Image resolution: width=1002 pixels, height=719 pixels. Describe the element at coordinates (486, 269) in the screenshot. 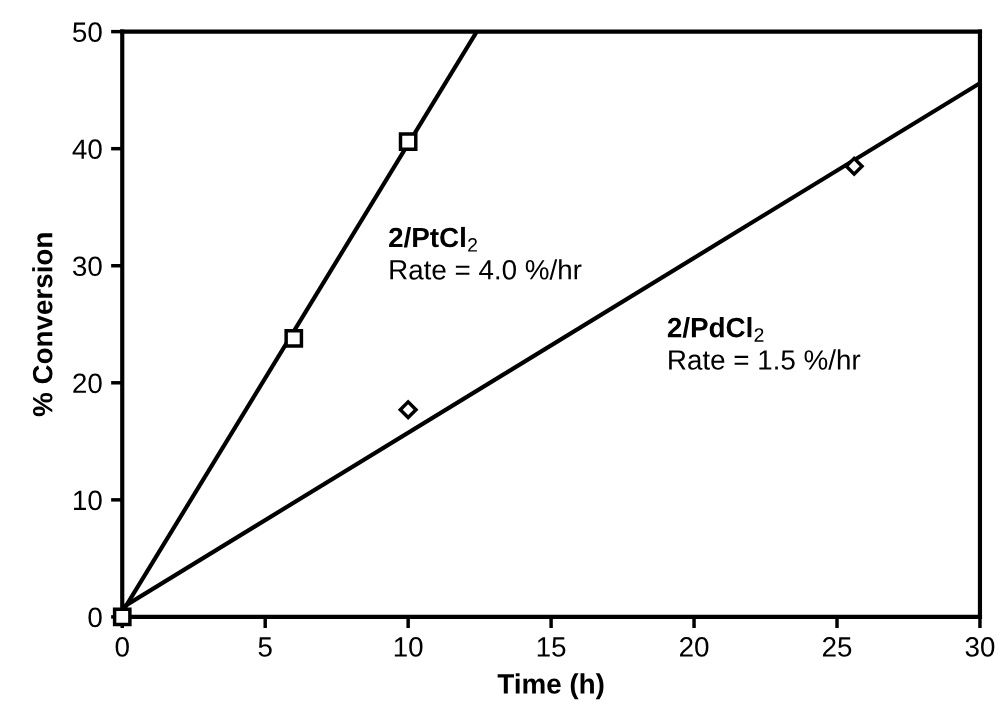

I see `annotation: Rate = 4.0 %/hr` at that location.